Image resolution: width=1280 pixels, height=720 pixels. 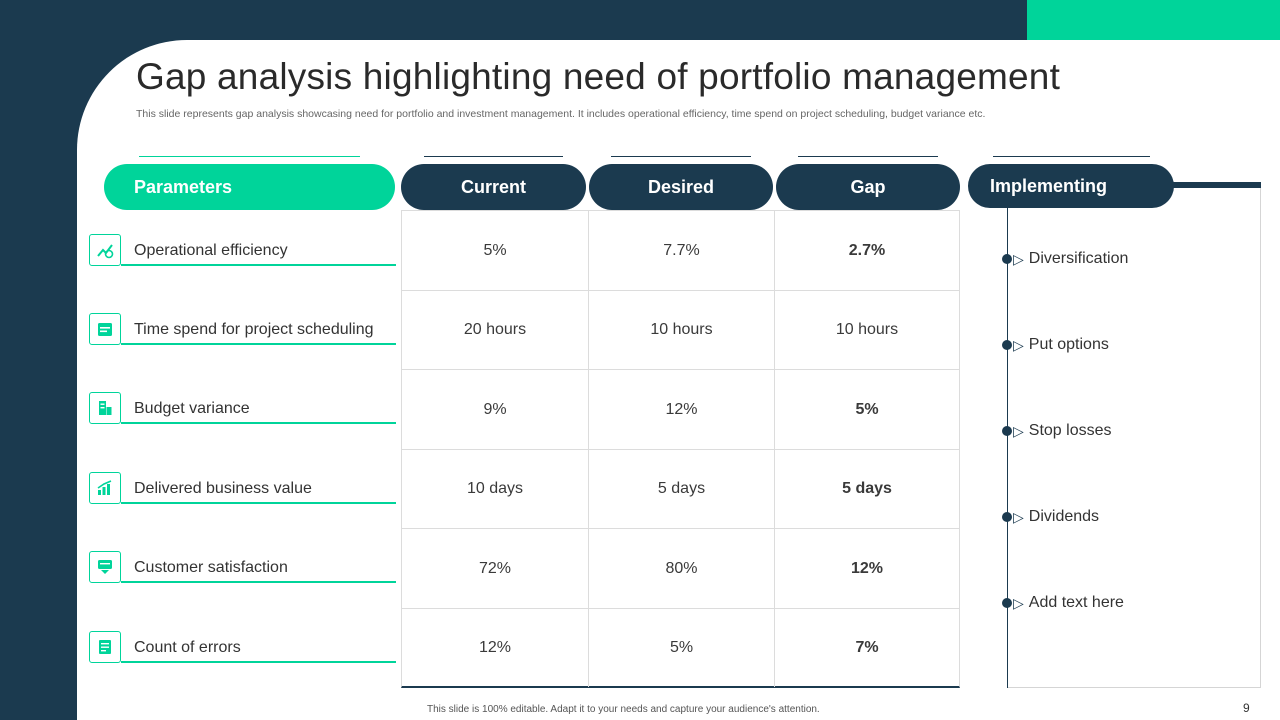 I want to click on business-value-icon, so click(x=105, y=488).